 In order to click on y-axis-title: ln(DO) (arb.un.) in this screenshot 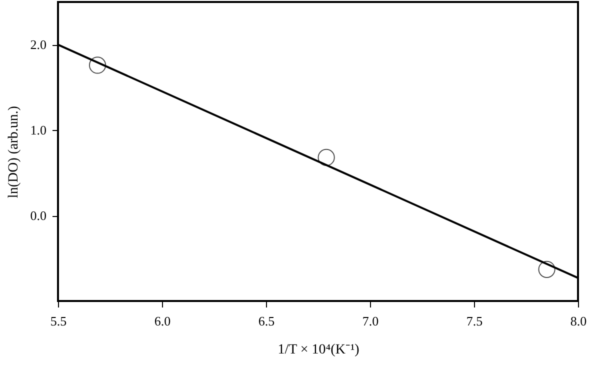, I will do `click(14, 152)`.